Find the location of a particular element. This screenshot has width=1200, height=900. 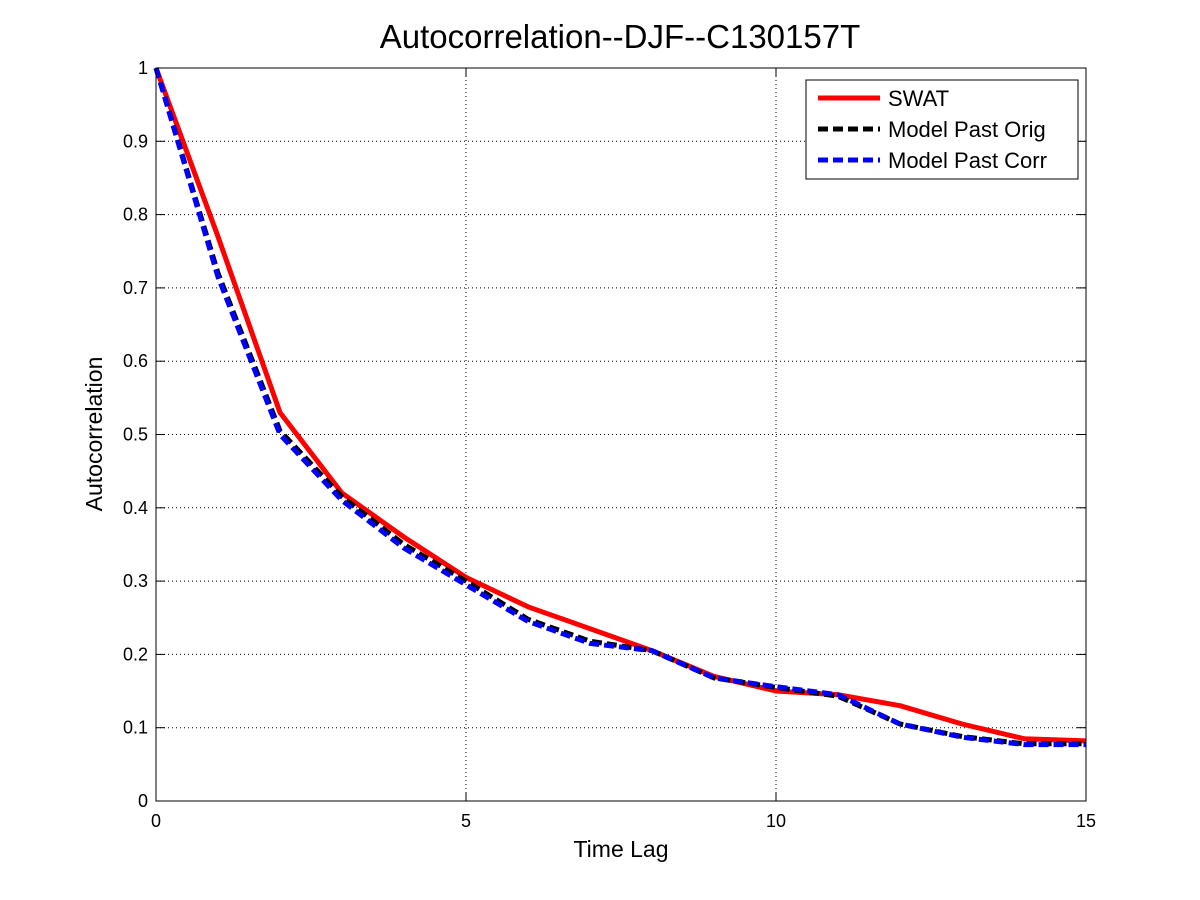

x-tick-label: 10 is located at coordinates (776, 821).